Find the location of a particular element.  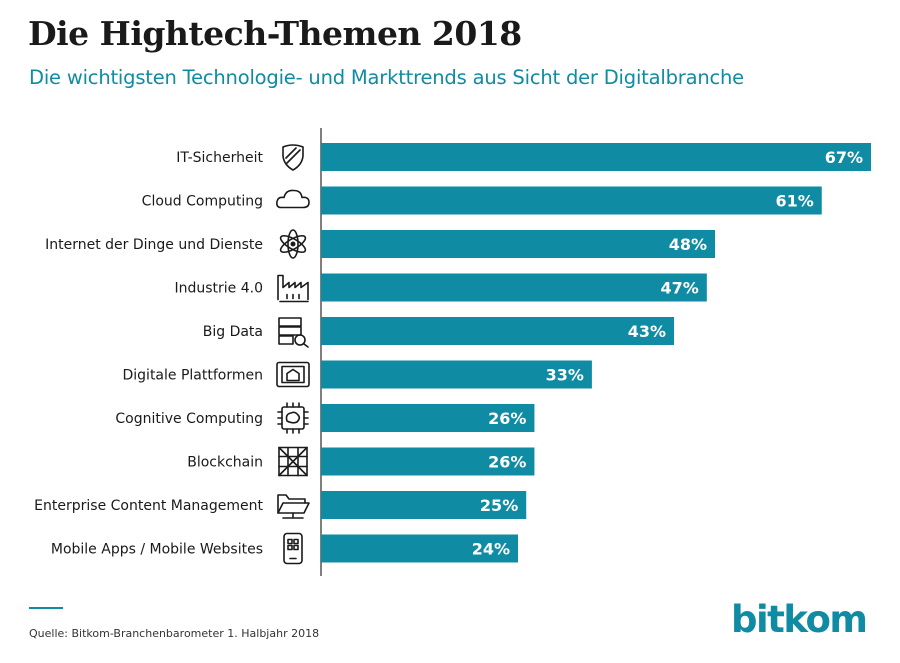

bitkom-logo: bitkom is located at coordinates (799, 619).